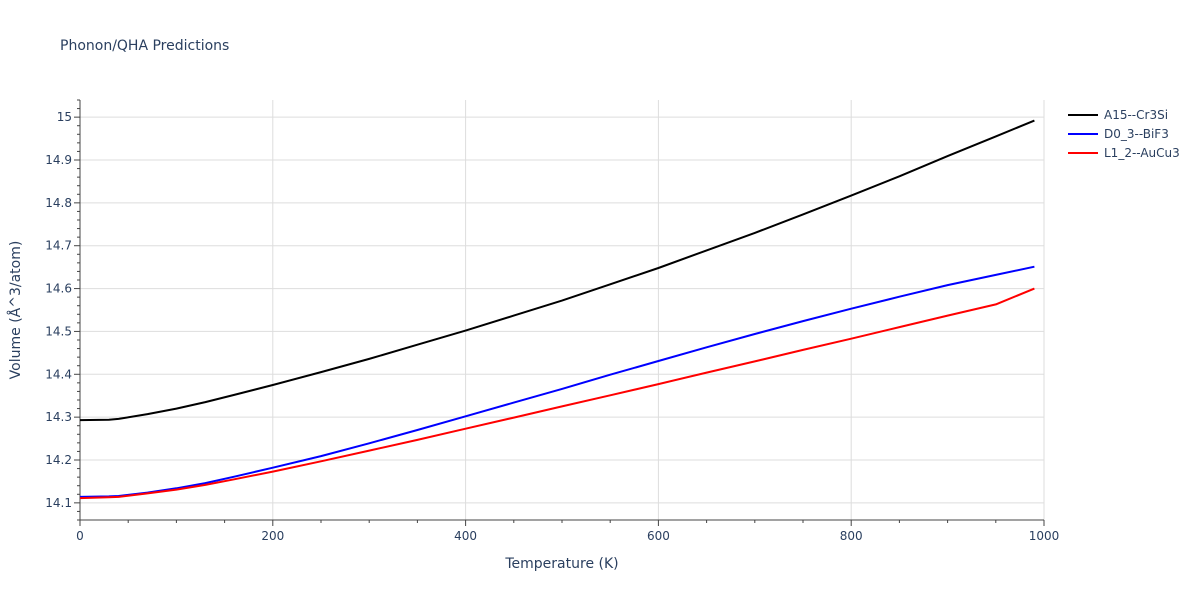  I want to click on x-tick-label: 0, so click(80, 536).